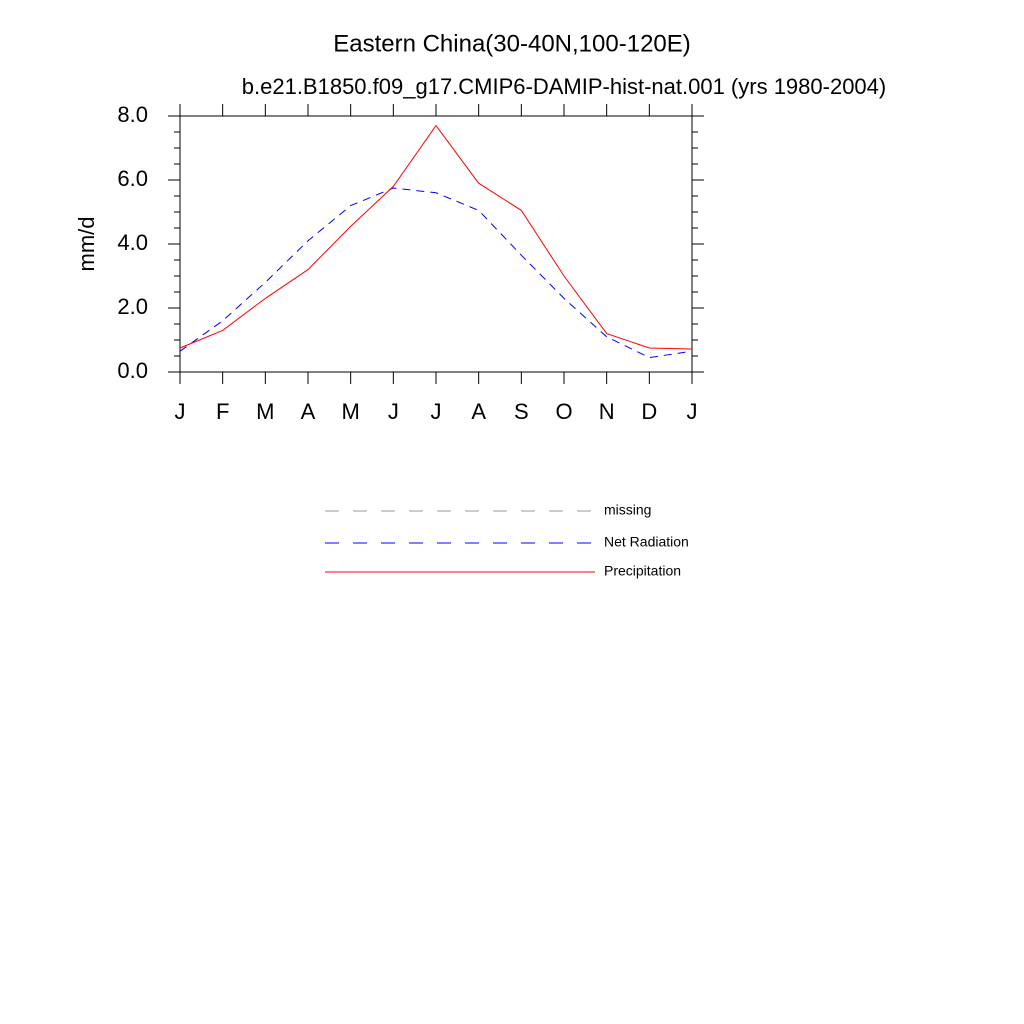 The height and width of the screenshot is (1024, 1024). Describe the element at coordinates (521, 411) in the screenshot. I see `x-tick-label: S` at that location.